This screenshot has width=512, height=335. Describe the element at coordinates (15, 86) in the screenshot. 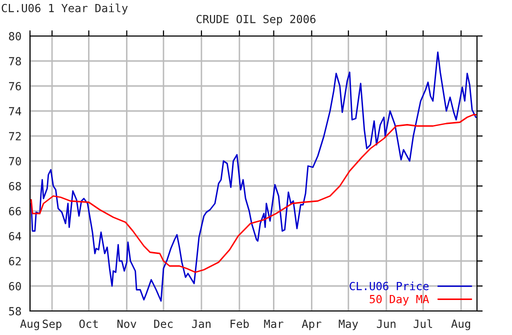

I see `y-tick-label: 76` at that location.